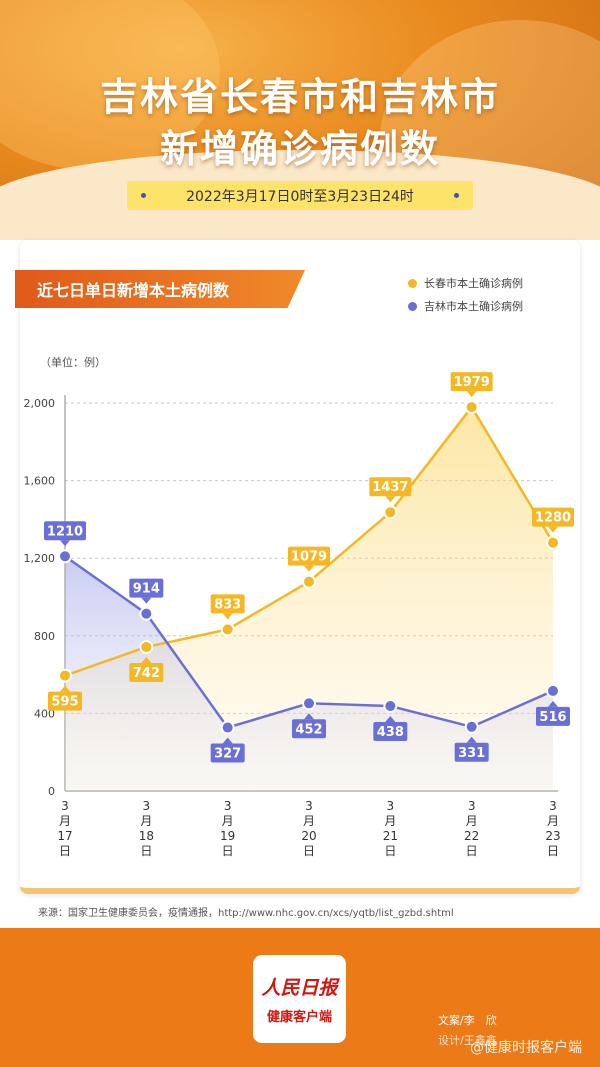 The width and height of the screenshot is (600, 1067). I want to click on data-label-jilin: 914, so click(146, 589).